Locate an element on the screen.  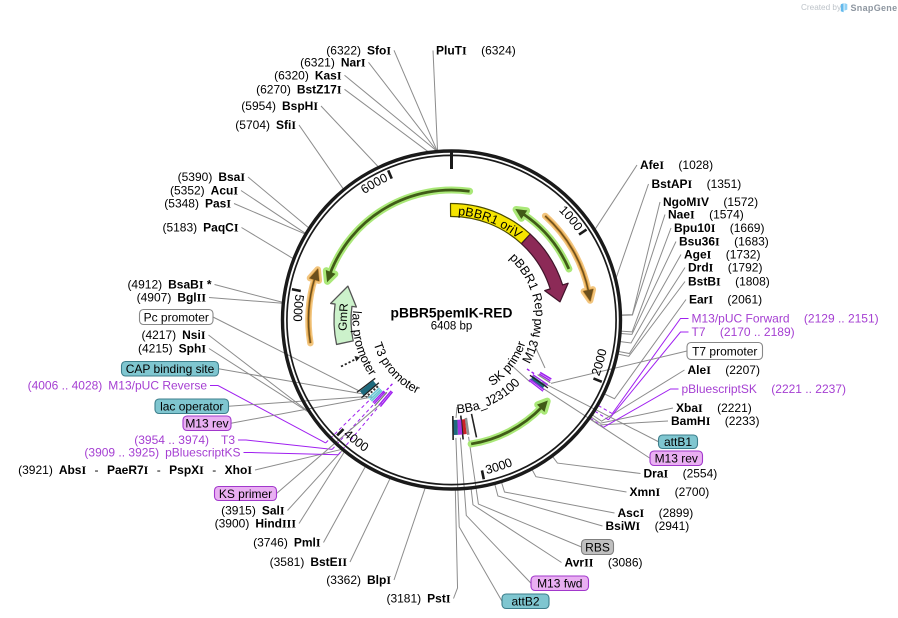
svg-text: (5352) AcuI is located at coordinates (204, 191).